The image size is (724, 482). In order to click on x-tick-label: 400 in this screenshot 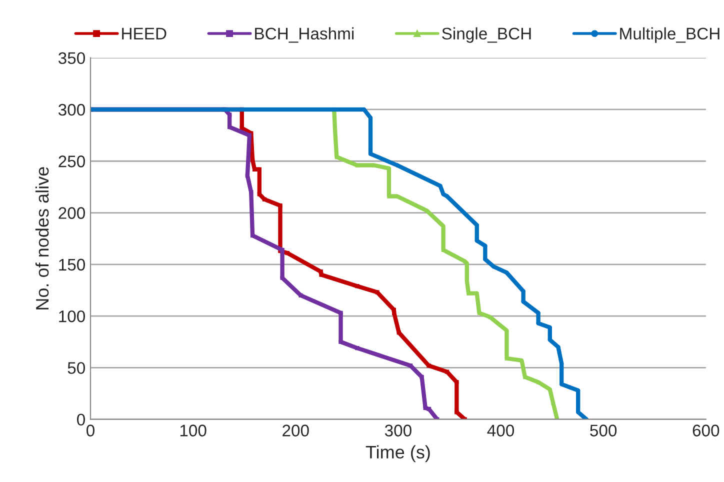, I will do `click(500, 430)`.